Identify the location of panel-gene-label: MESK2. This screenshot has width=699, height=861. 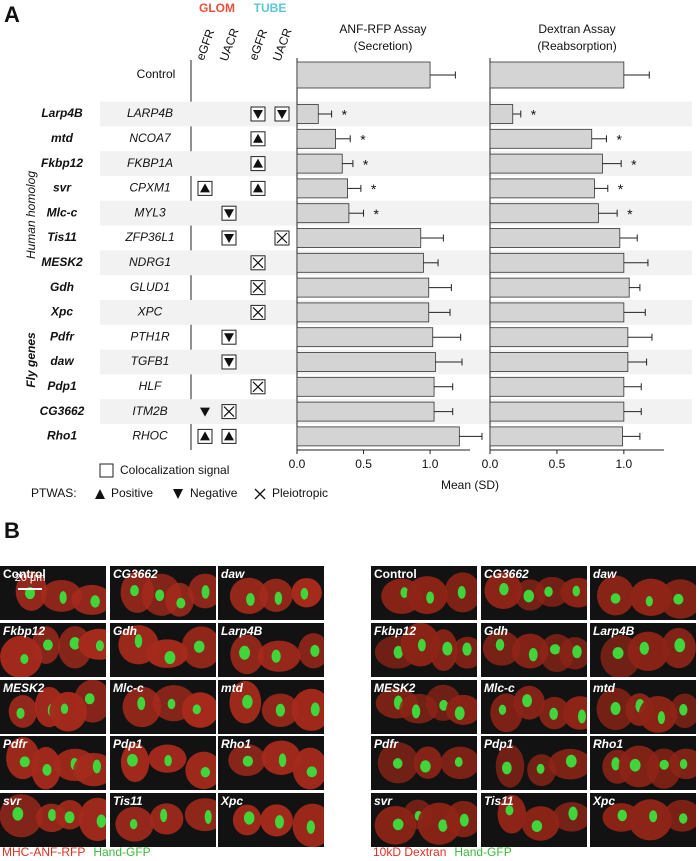
(24, 688).